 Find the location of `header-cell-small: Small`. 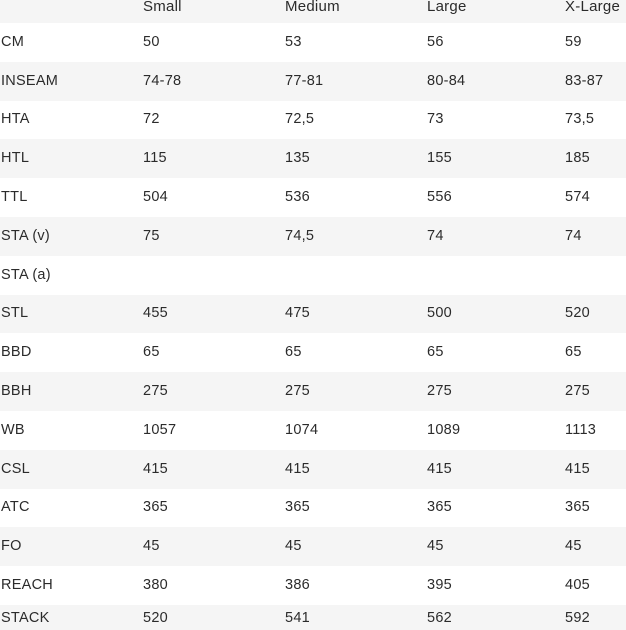

header-cell-small: Small is located at coordinates (162, 7).